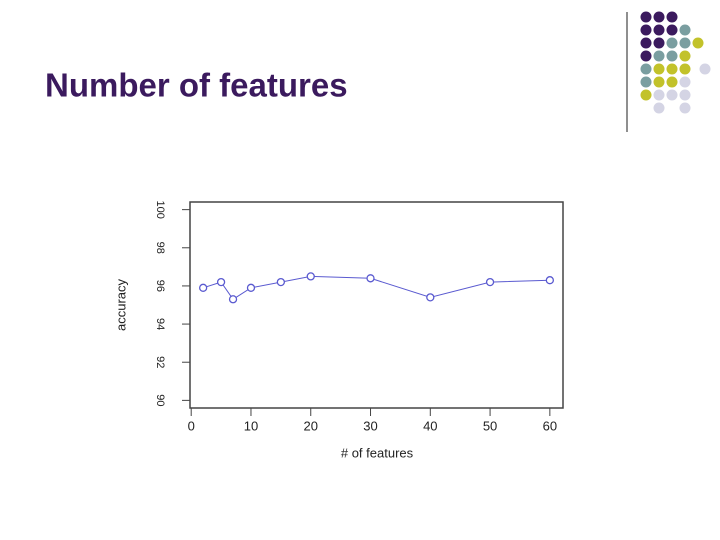 This screenshot has height=540, width=720. What do you see at coordinates (160, 362) in the screenshot?
I see `y-tick-label: 92` at bounding box center [160, 362].